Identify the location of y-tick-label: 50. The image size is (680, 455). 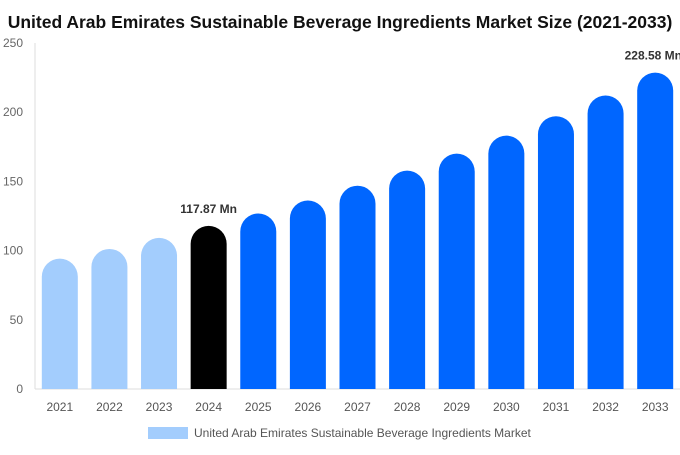
(17, 320).